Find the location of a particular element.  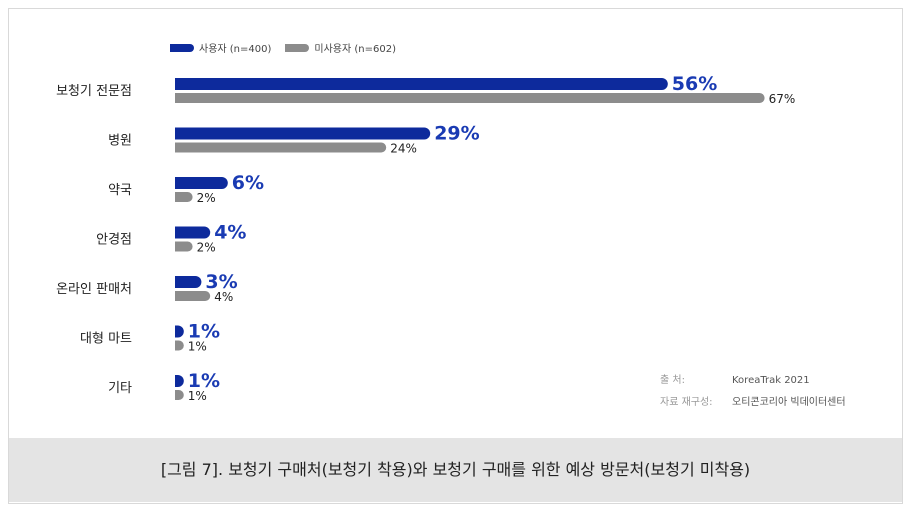

category-label: 대형 마트 is located at coordinates (106, 339).